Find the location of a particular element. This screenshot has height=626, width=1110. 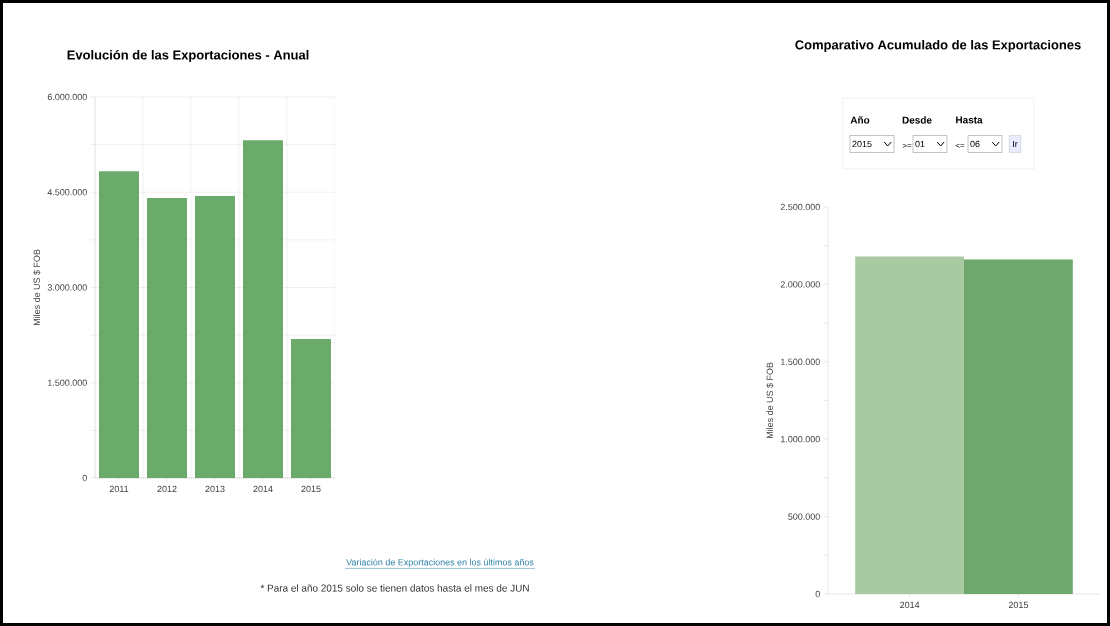

chart-title: Evolución de las Exportaciones - Anual is located at coordinates (188, 56).